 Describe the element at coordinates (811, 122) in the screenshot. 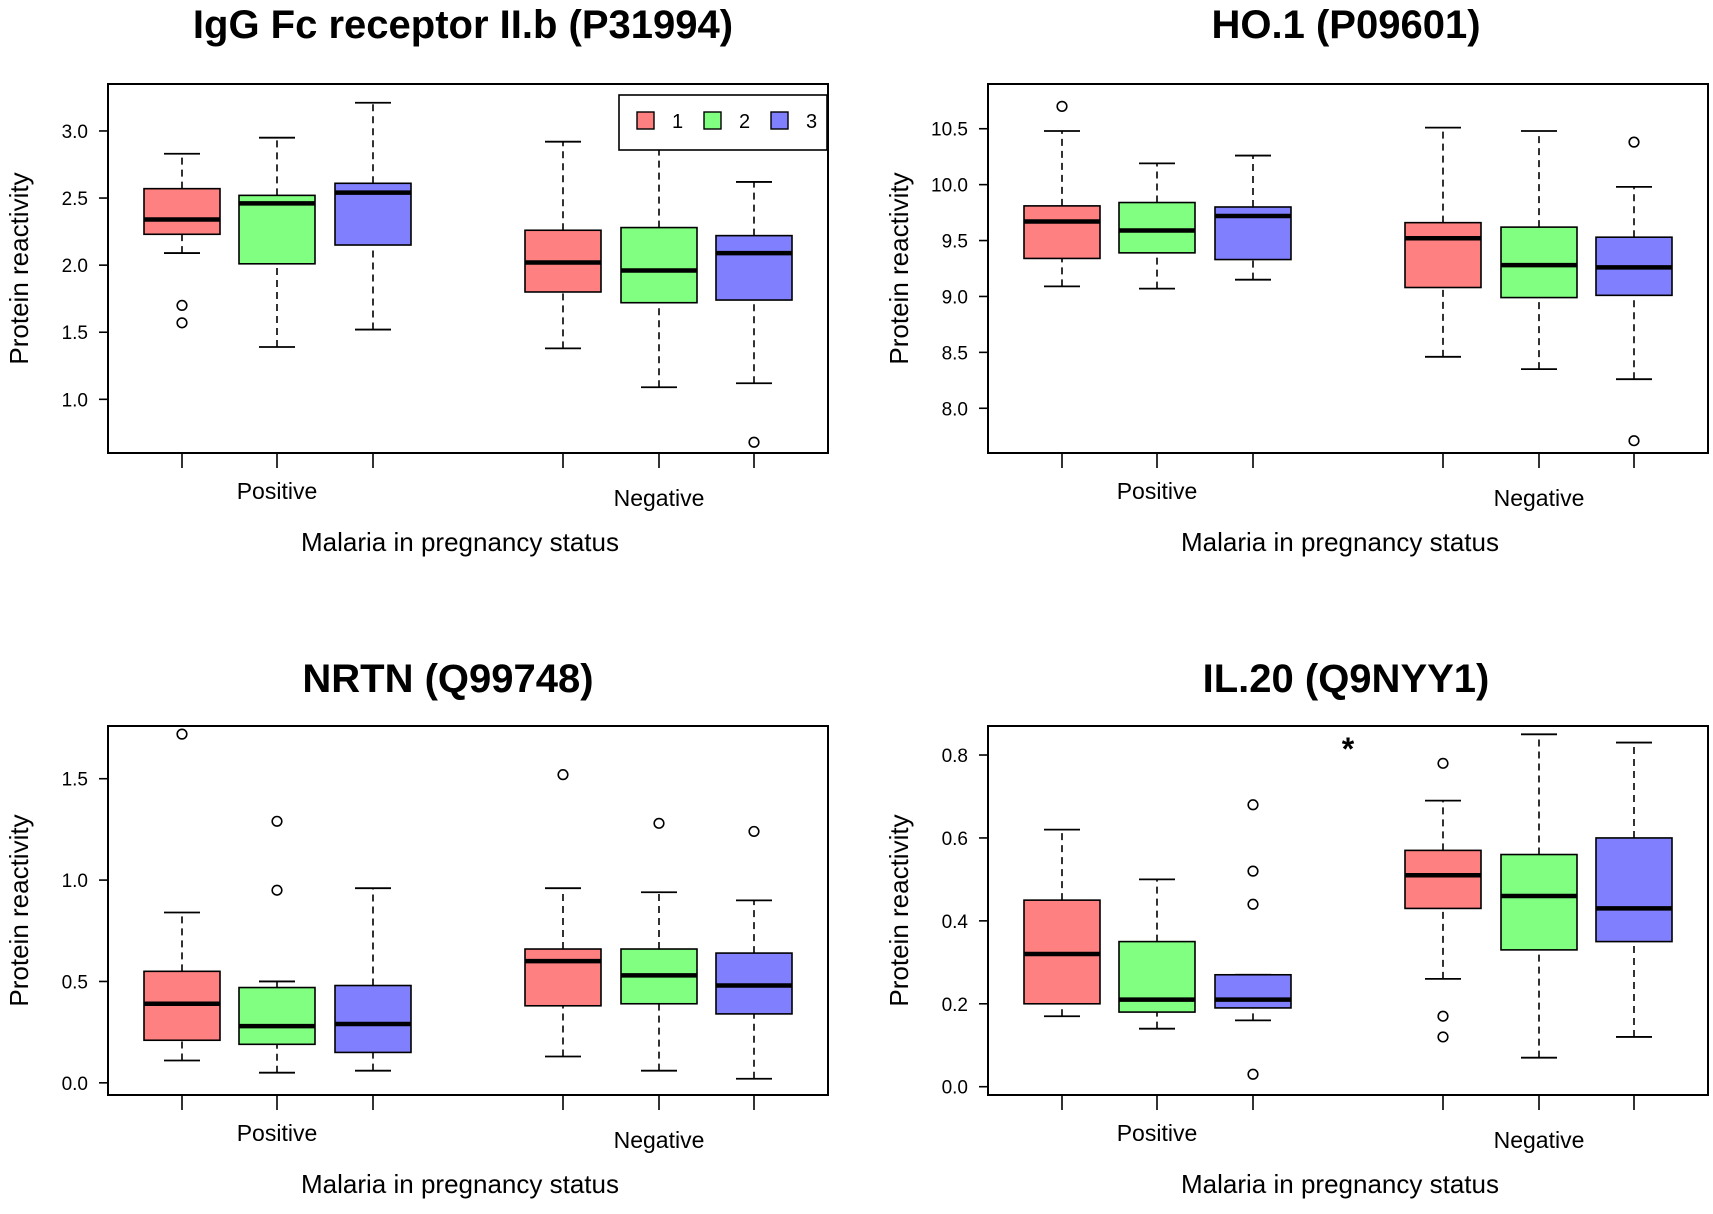

I see `legend-label-3: 3` at that location.